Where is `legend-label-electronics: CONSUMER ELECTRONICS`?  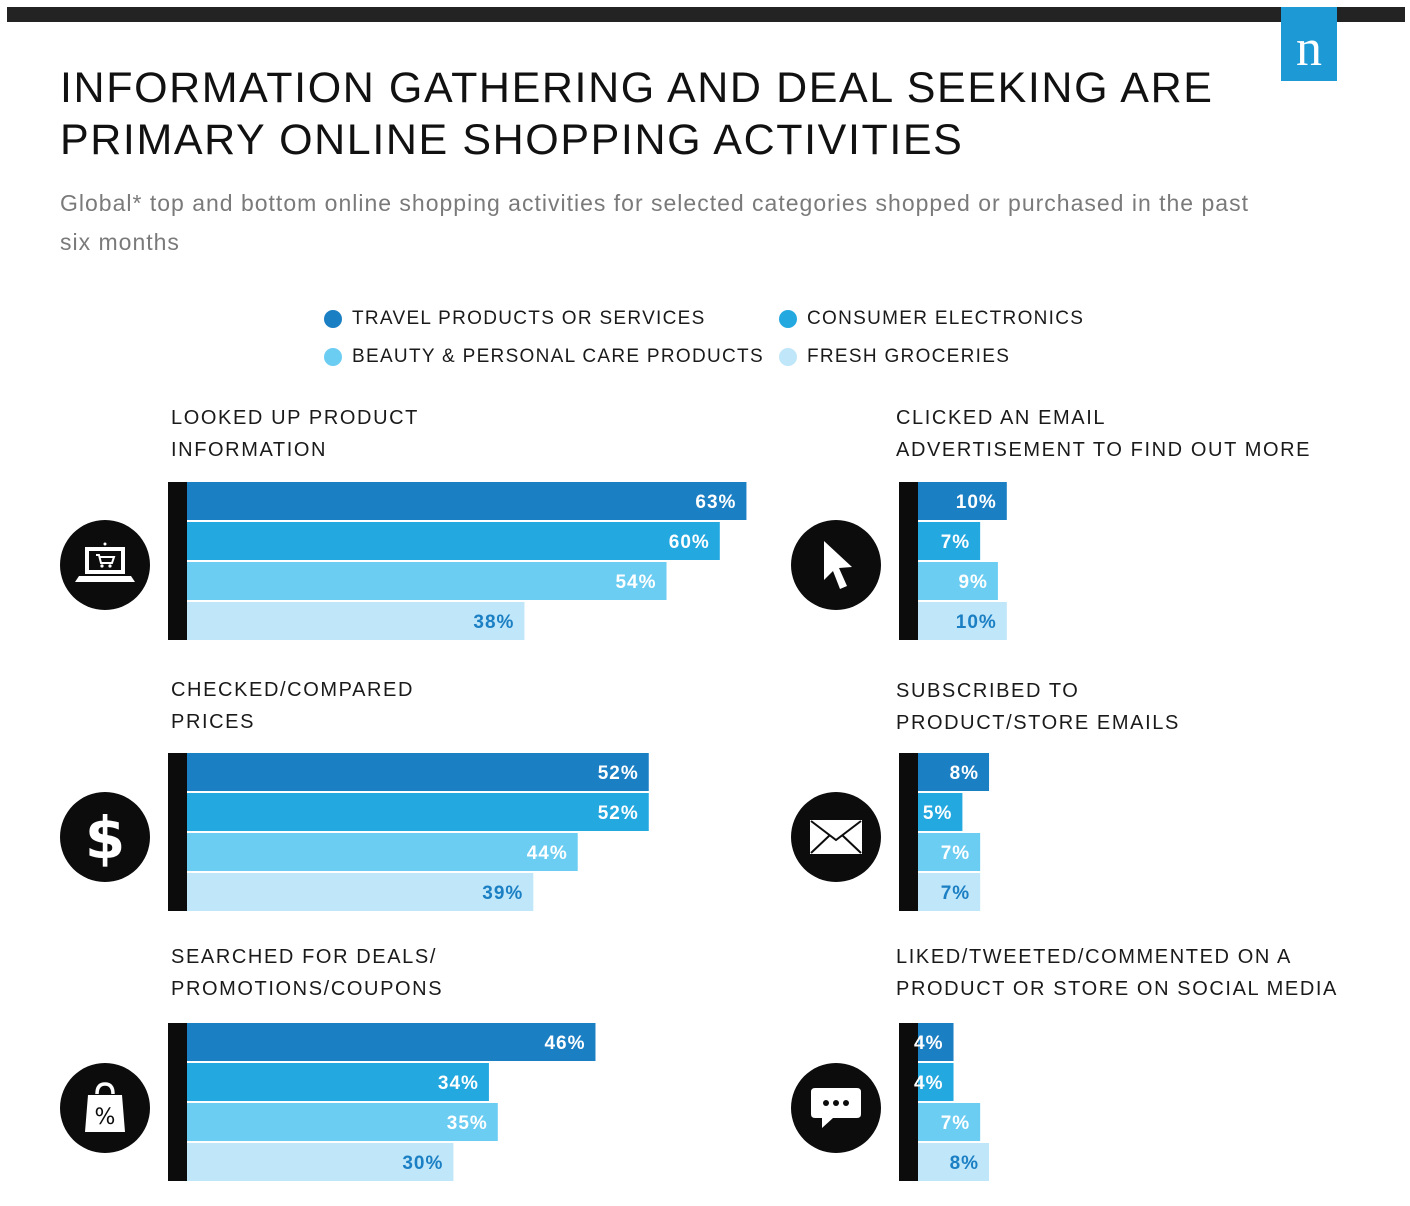
legend-label-electronics: CONSUMER ELECTRONICS is located at coordinates (946, 318).